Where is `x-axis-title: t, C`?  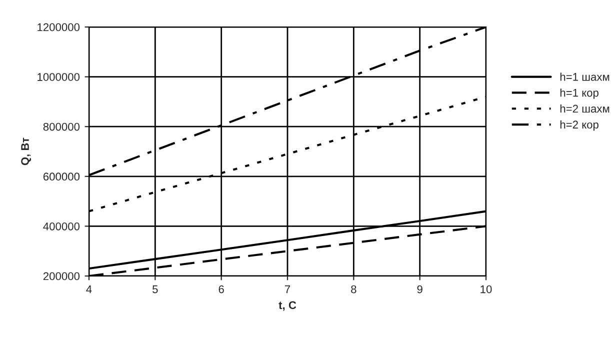
x-axis-title: t, C is located at coordinates (287, 306).